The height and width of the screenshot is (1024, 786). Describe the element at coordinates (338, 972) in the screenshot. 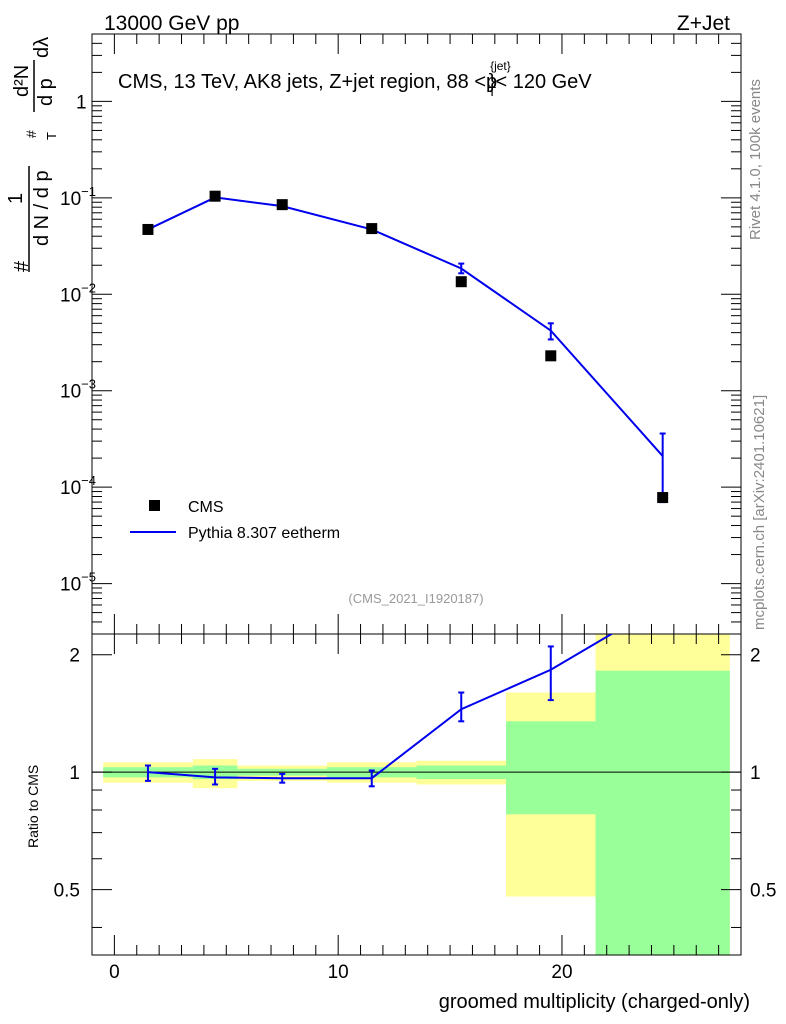

I see `x-tick-label: 10` at that location.